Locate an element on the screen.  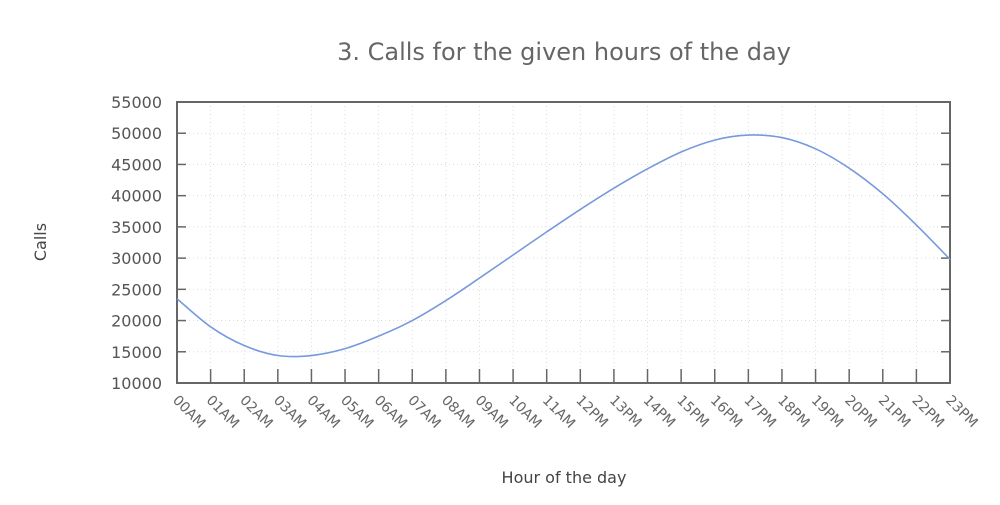
x-tick-label: 19PM is located at coordinates (827, 412).